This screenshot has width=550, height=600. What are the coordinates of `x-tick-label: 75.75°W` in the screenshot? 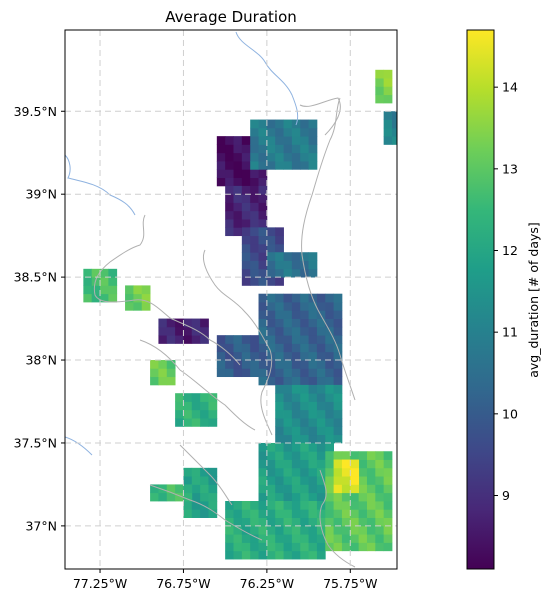 It's located at (350, 583).